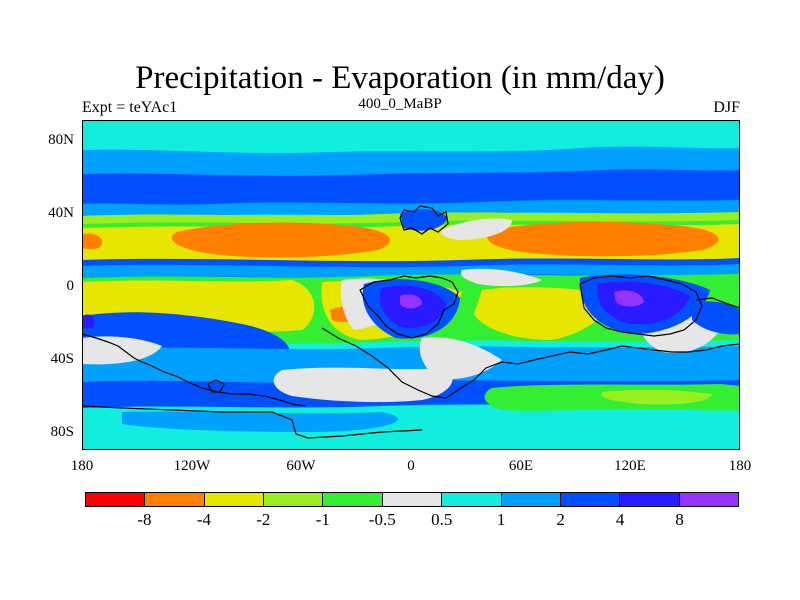 The height and width of the screenshot is (600, 800). I want to click on colorbar-label: -8, so click(144, 519).